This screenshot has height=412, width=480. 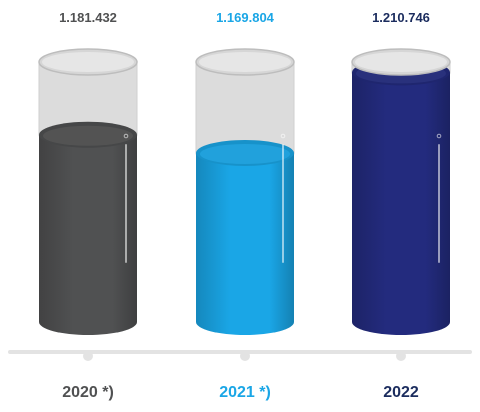 I want to click on value-label: 1.169.804, so click(x=245, y=17).